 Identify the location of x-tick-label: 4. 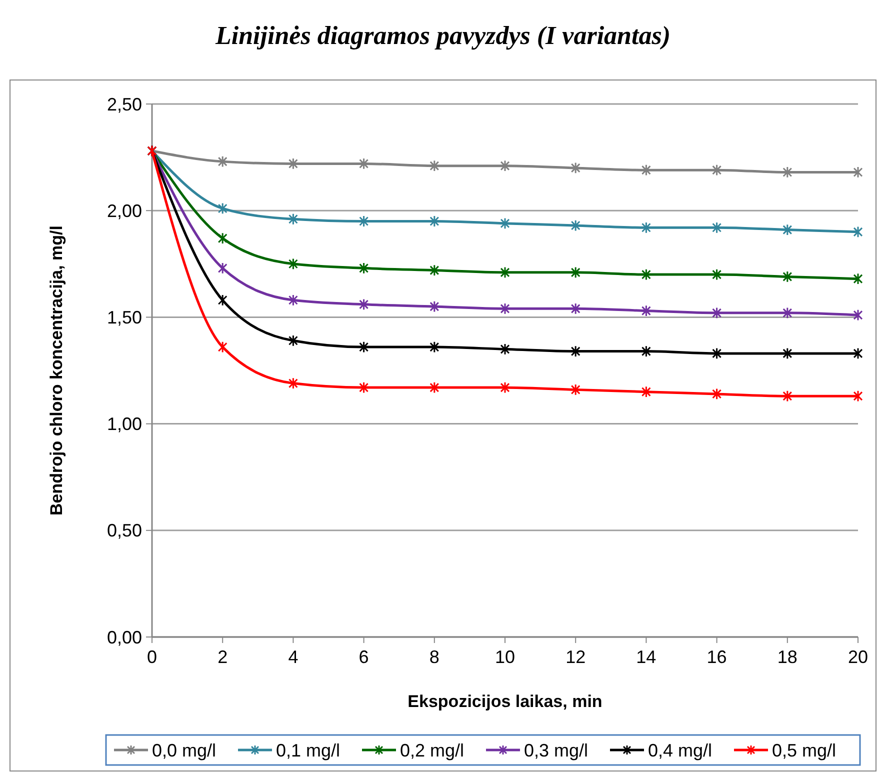
(293, 657).